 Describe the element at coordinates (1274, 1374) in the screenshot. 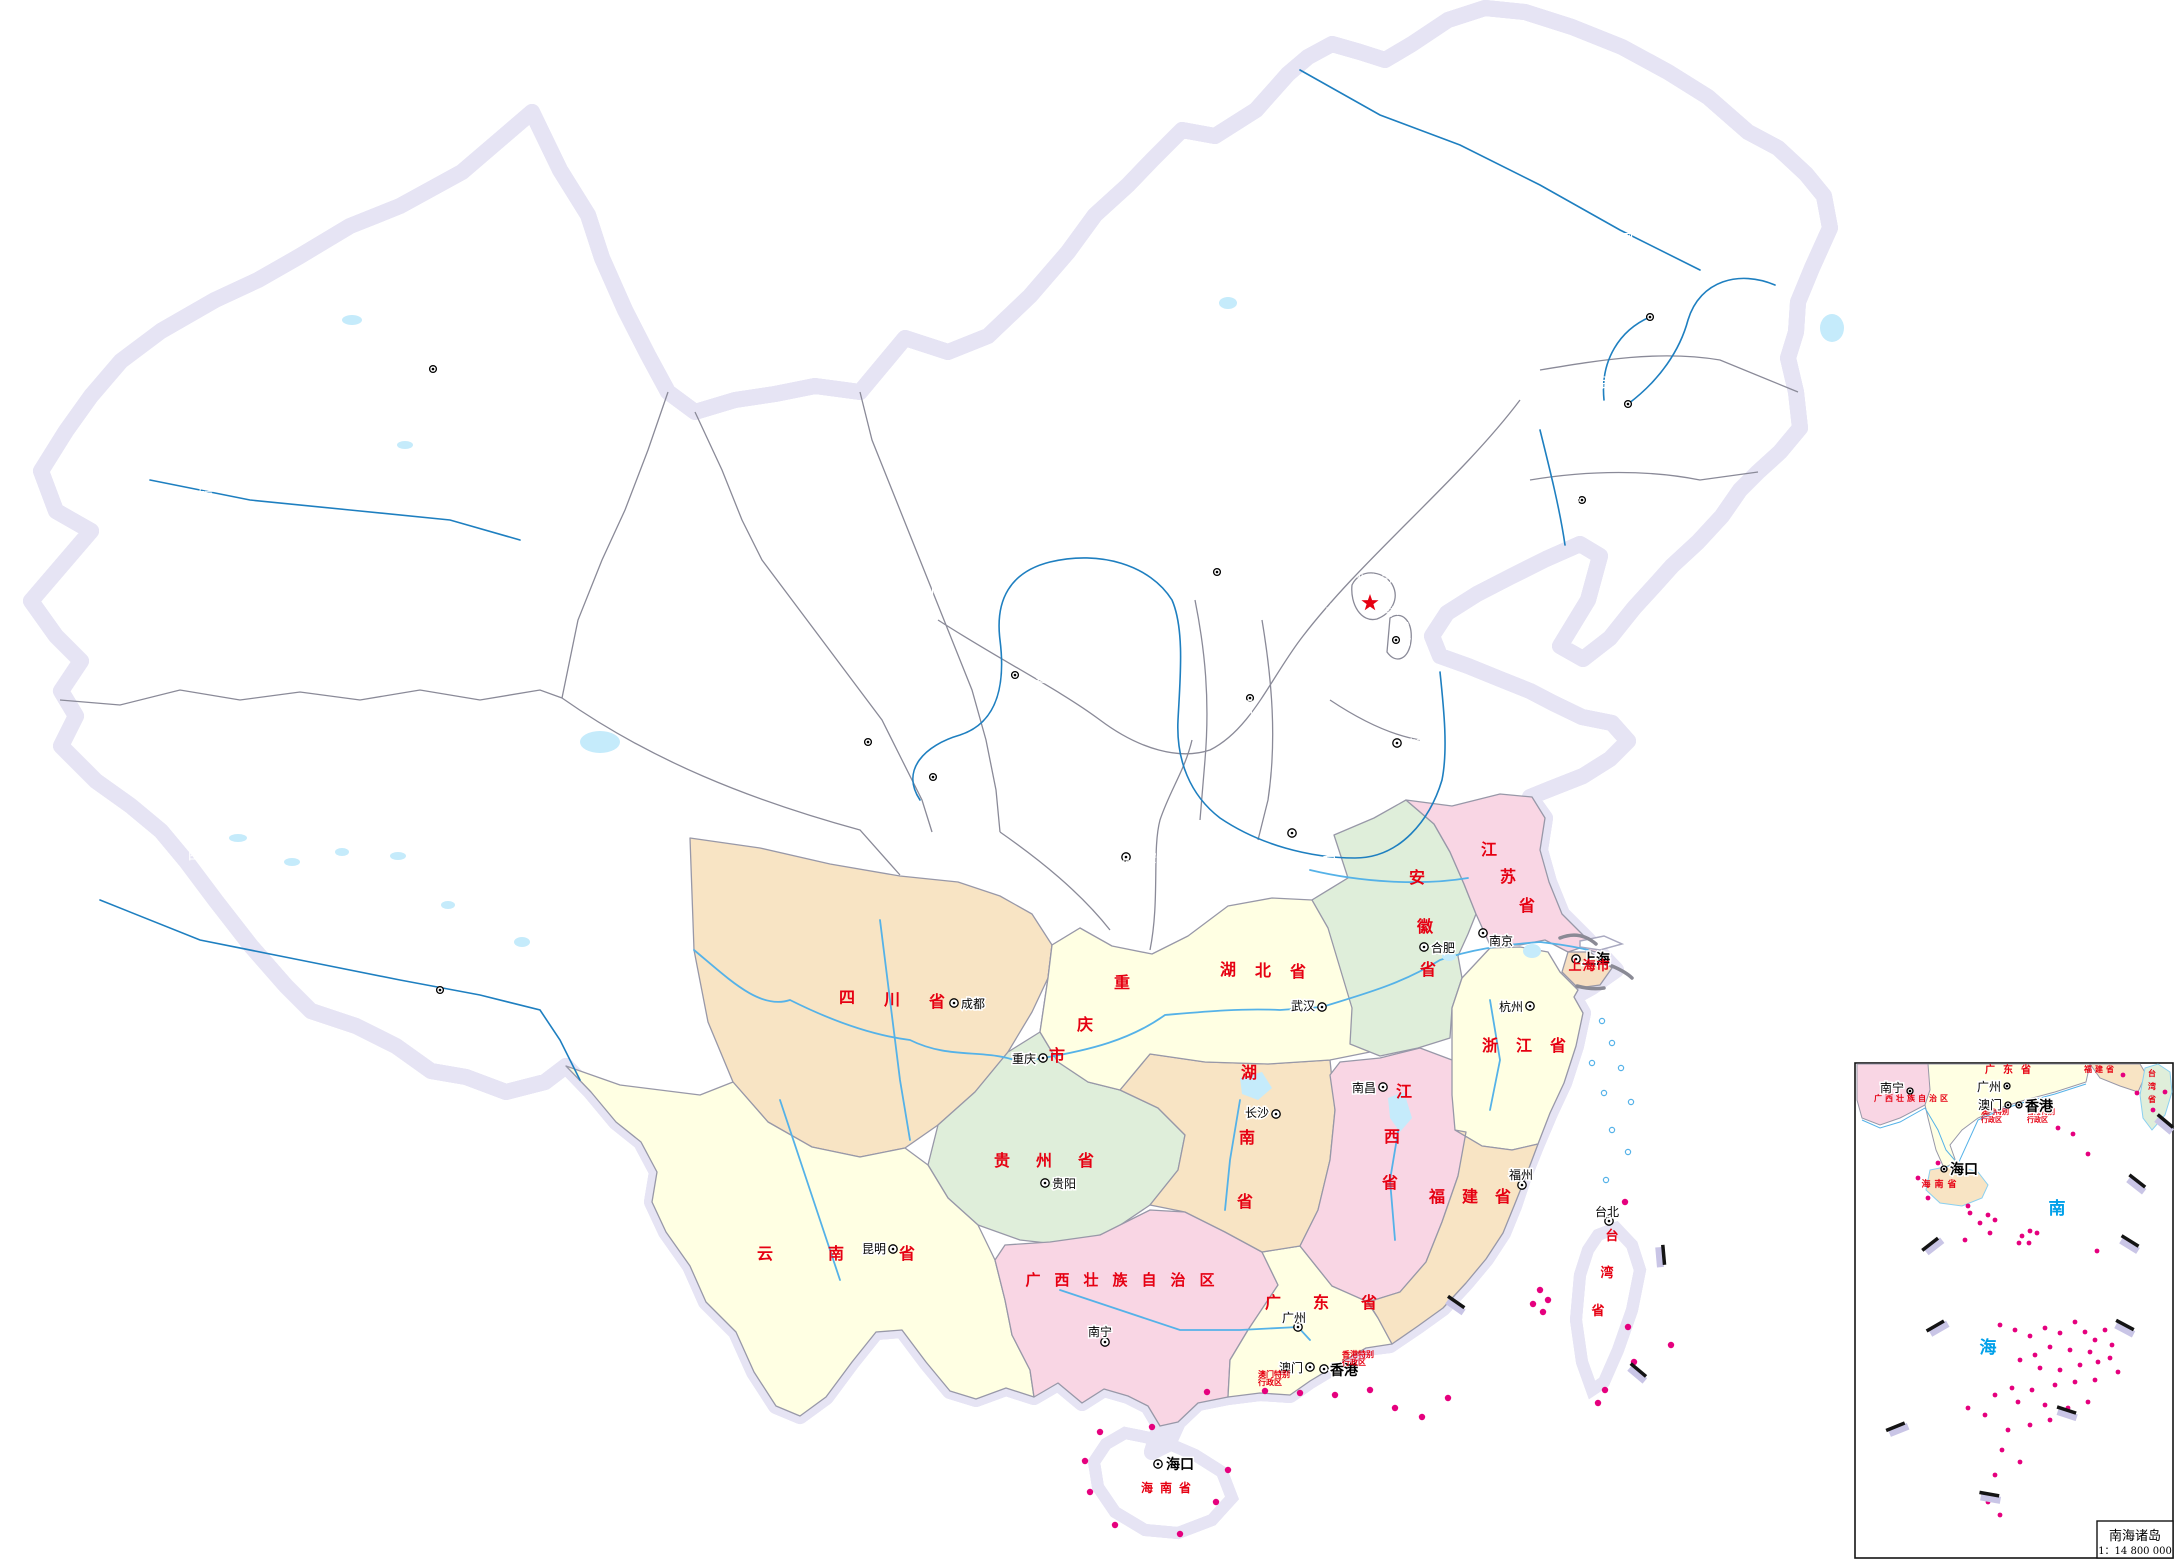

I see `sar-label-macau-sar: 澳门特别` at that location.